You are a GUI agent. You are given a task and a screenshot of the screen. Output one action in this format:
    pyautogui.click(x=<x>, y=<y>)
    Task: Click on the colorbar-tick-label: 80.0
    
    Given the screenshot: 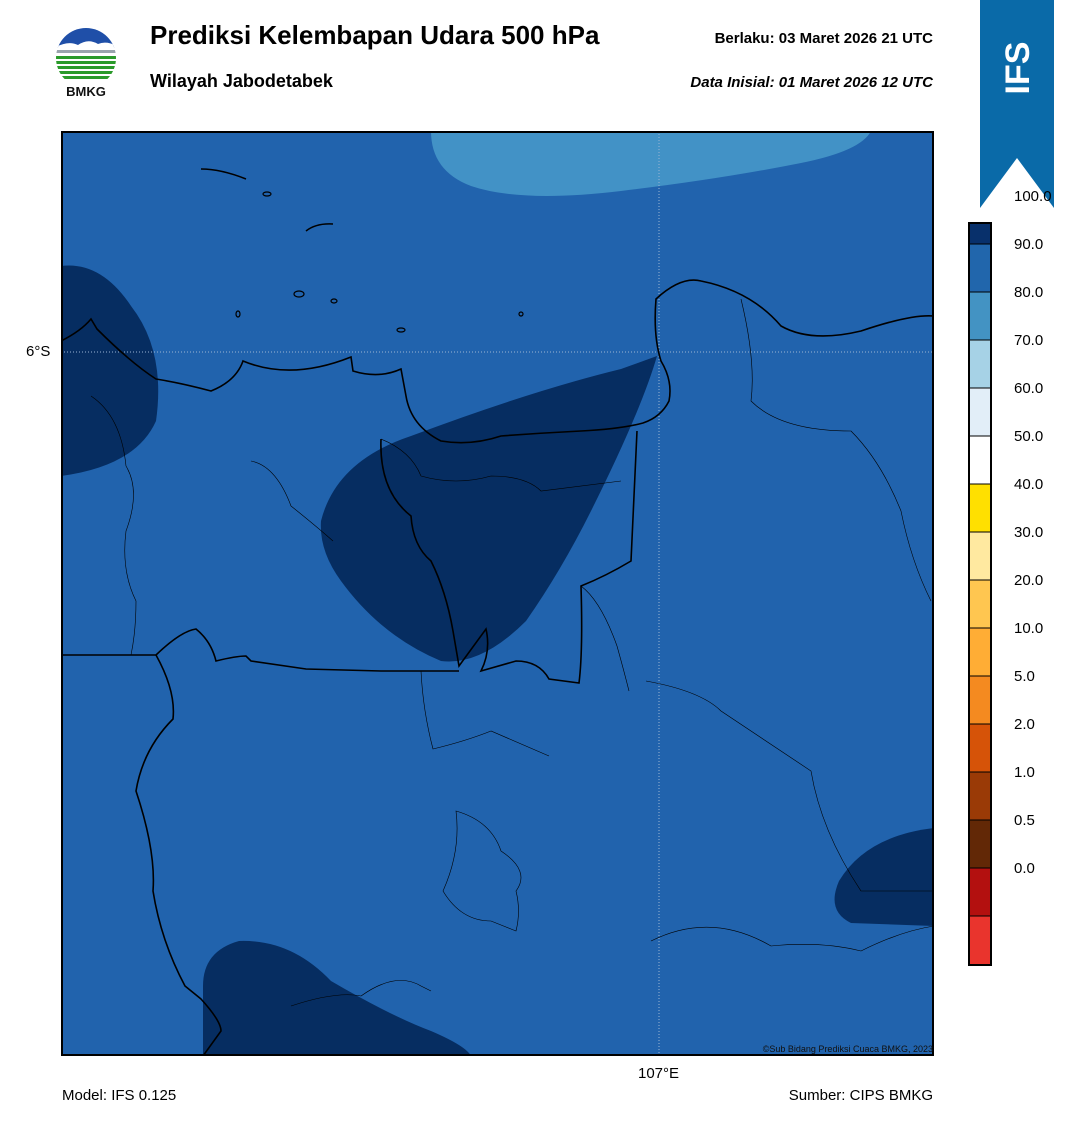 What is the action you would take?
    pyautogui.click(x=1029, y=292)
    